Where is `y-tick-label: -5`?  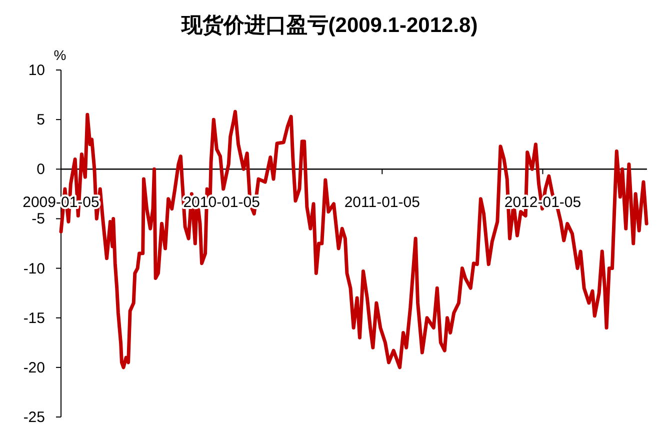
y-tick-label: -5 is located at coordinates (38, 219).